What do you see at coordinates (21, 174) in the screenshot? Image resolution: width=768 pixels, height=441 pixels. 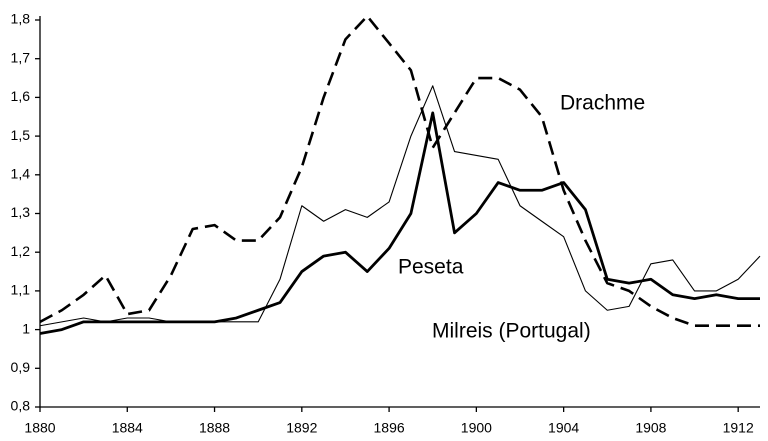 I see `y-tick-label: 1,4` at bounding box center [21, 174].